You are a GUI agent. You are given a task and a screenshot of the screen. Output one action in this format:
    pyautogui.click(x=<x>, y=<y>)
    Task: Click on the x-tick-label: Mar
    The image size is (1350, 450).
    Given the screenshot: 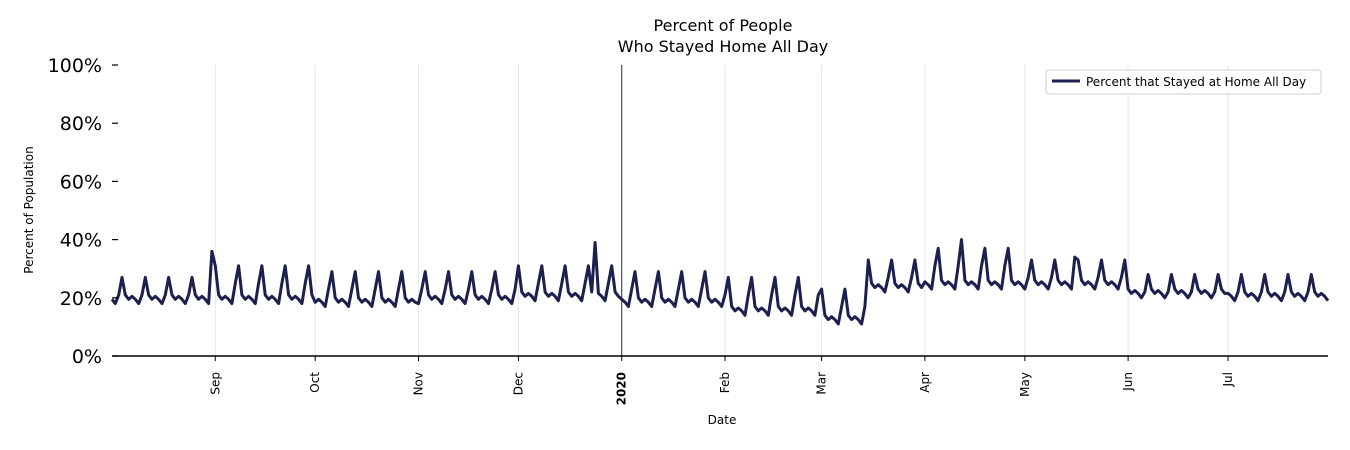 What is the action you would take?
    pyautogui.click(x=822, y=383)
    